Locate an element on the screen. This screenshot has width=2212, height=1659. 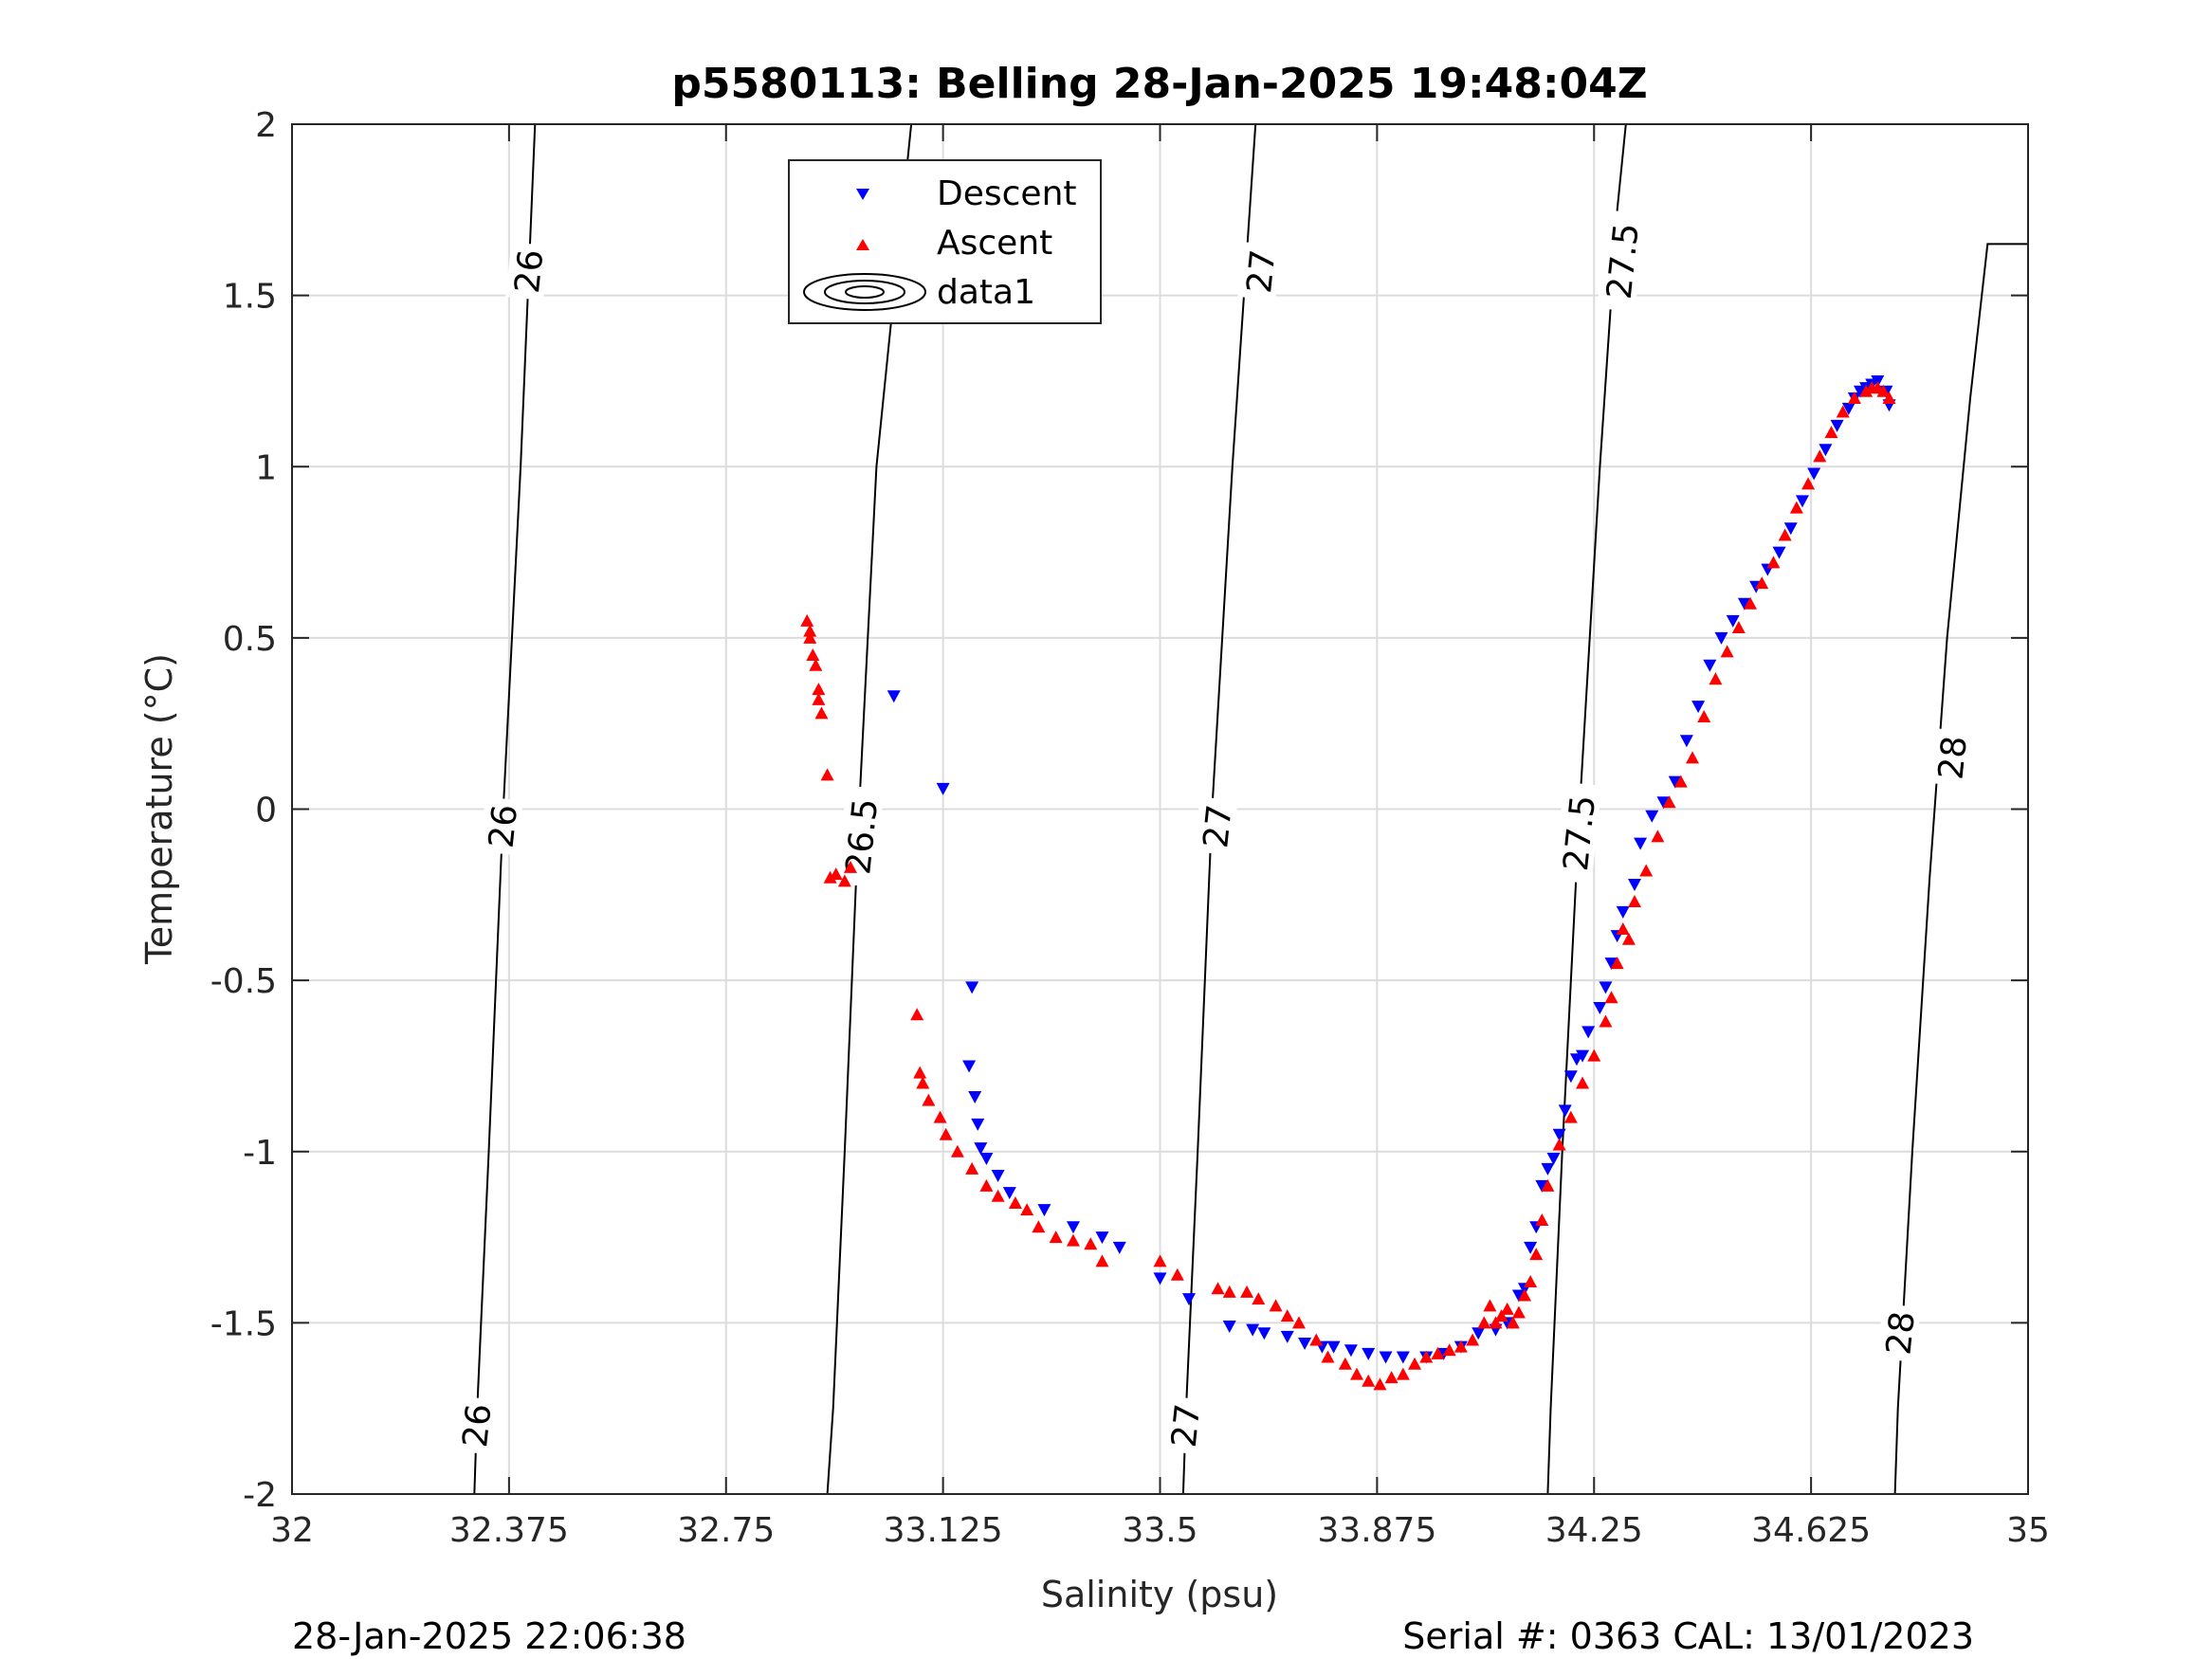
y-tick-label: -0.5 is located at coordinates (243, 981).